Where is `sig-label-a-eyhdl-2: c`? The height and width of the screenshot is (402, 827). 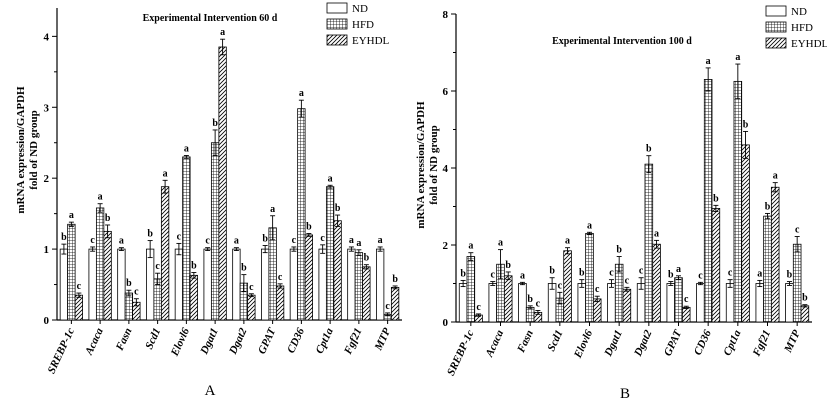 sig-label-a-eyhdl-2: c is located at coordinates (136, 292).